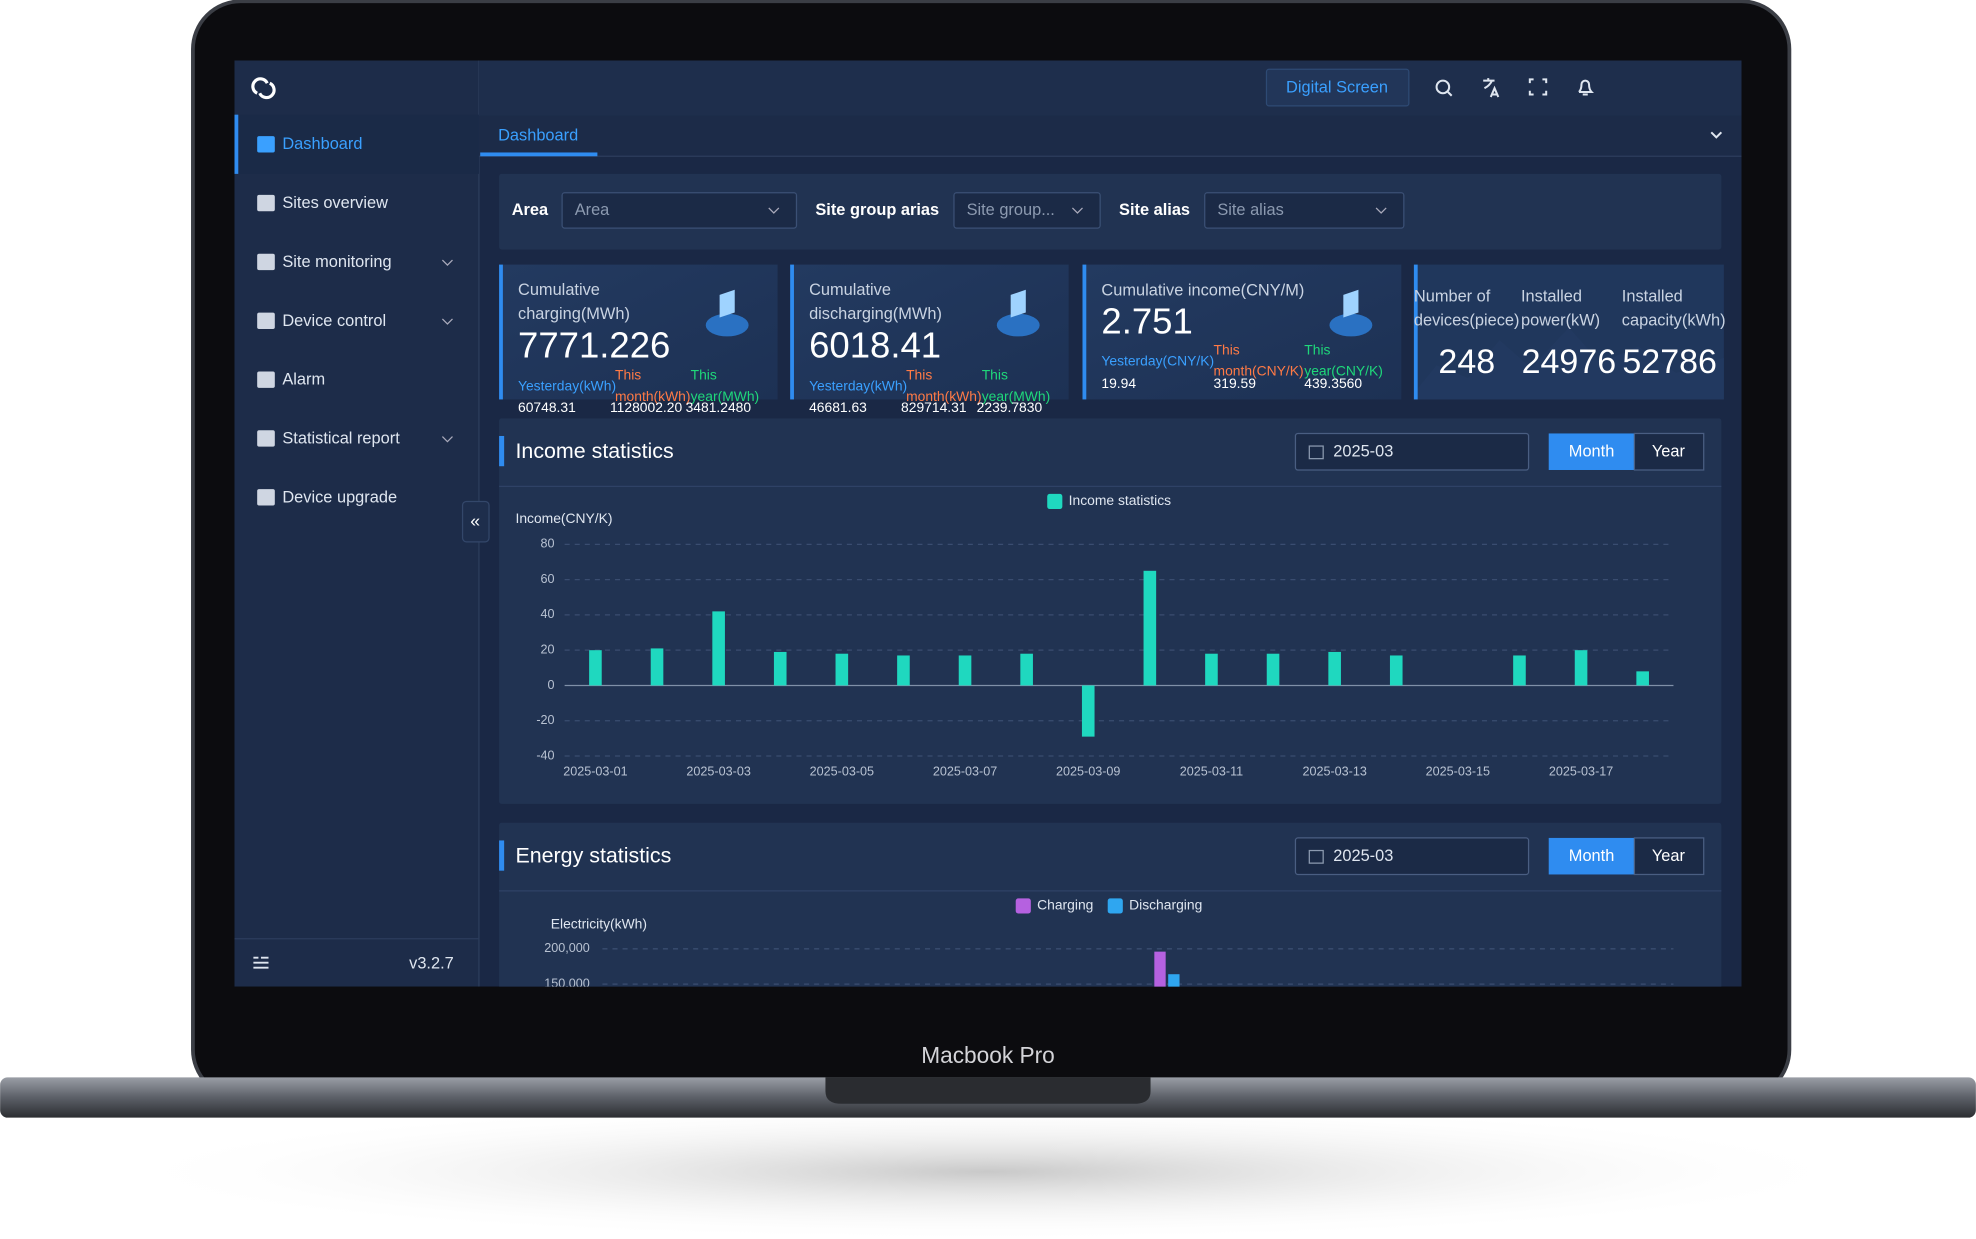 This screenshot has height=1239, width=1976. Describe the element at coordinates (567, 948) in the screenshot. I see `y-tick-label: 200,000` at that location.